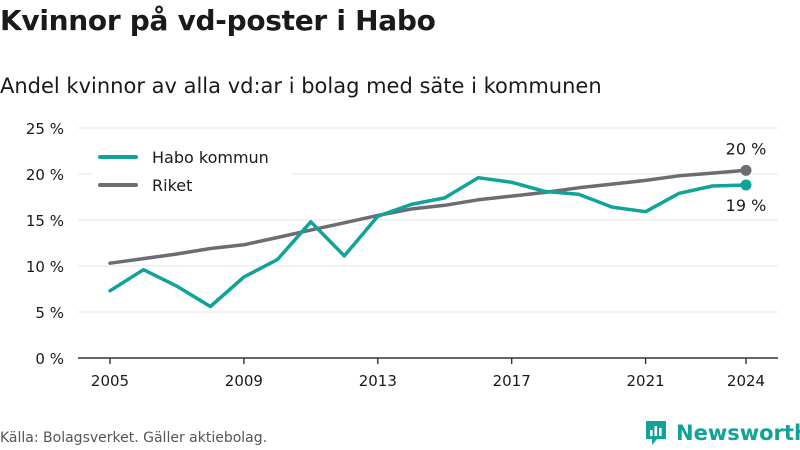  I want to click on newsworthy-logo: Newsworthy, so click(722, 433).